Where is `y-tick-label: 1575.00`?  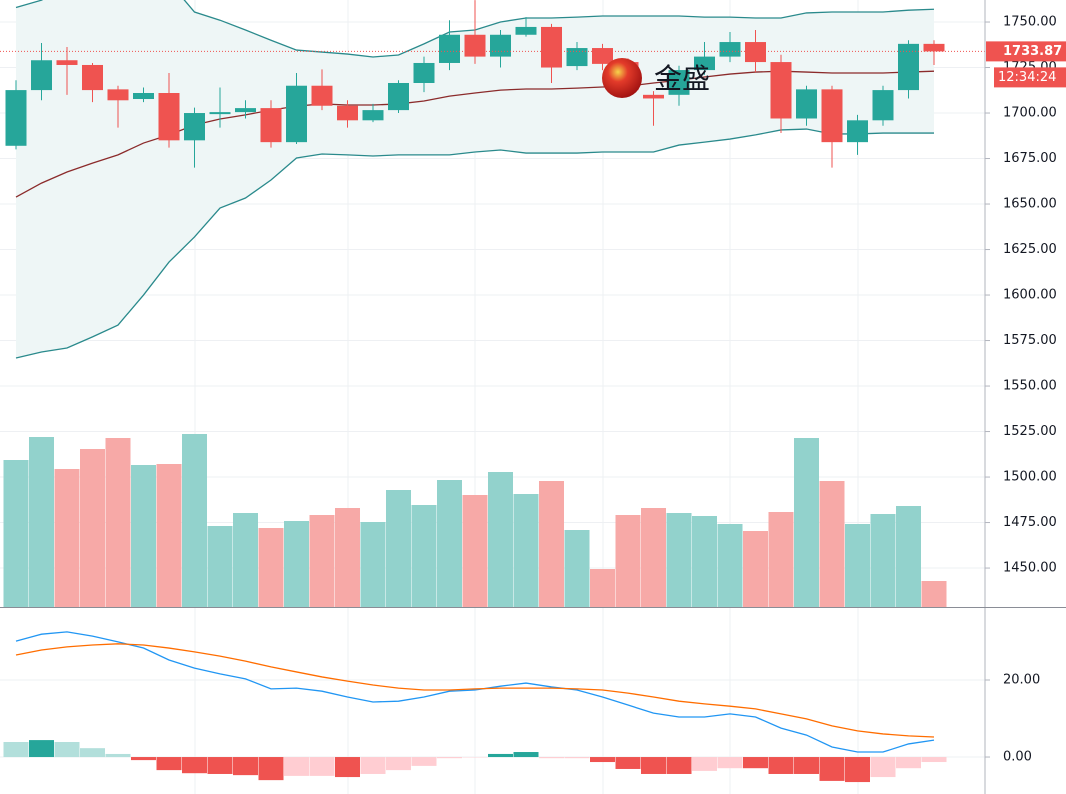
y-tick-label: 1575.00 is located at coordinates (1030, 340).